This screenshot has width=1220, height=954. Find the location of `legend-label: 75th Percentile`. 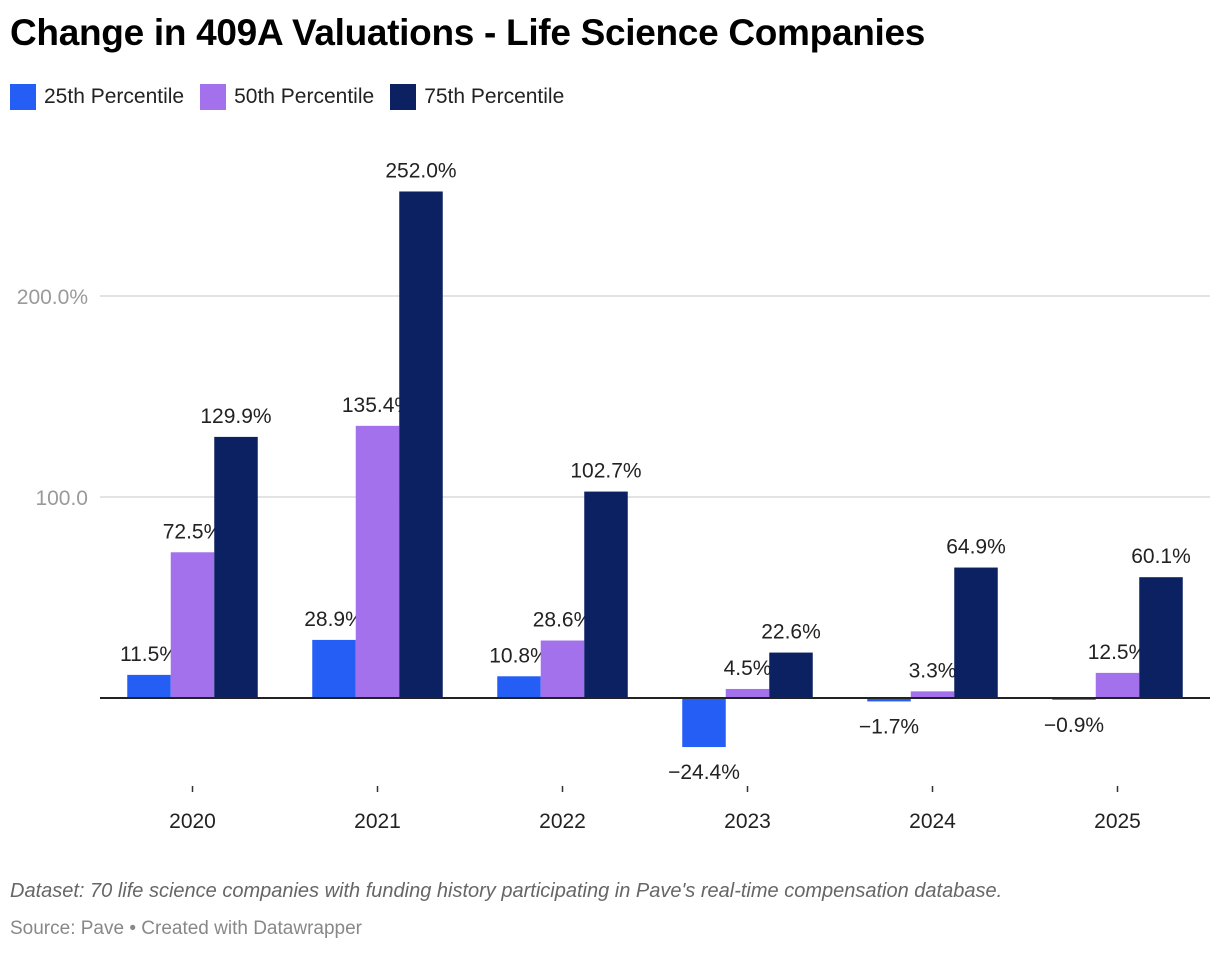

legend-label: 75th Percentile is located at coordinates (494, 96).